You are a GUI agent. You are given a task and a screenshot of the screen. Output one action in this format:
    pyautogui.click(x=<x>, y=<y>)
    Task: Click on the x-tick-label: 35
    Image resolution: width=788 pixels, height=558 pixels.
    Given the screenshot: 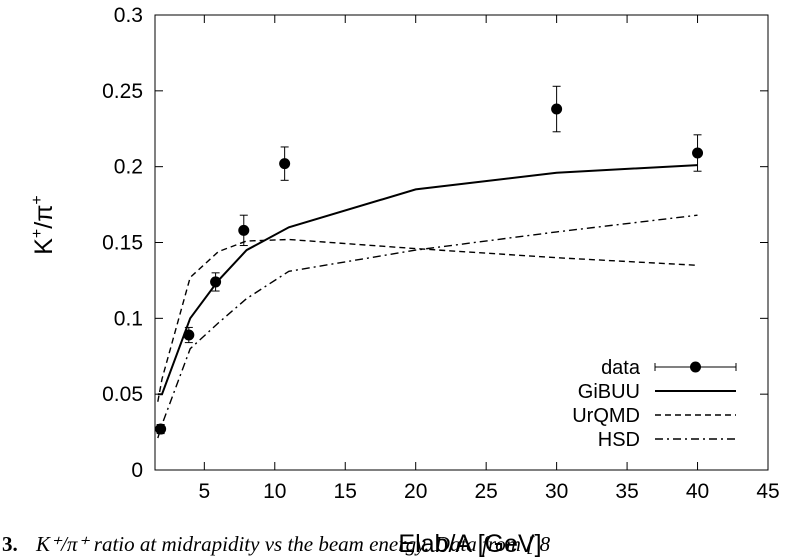 What is the action you would take?
    pyautogui.click(x=626, y=491)
    